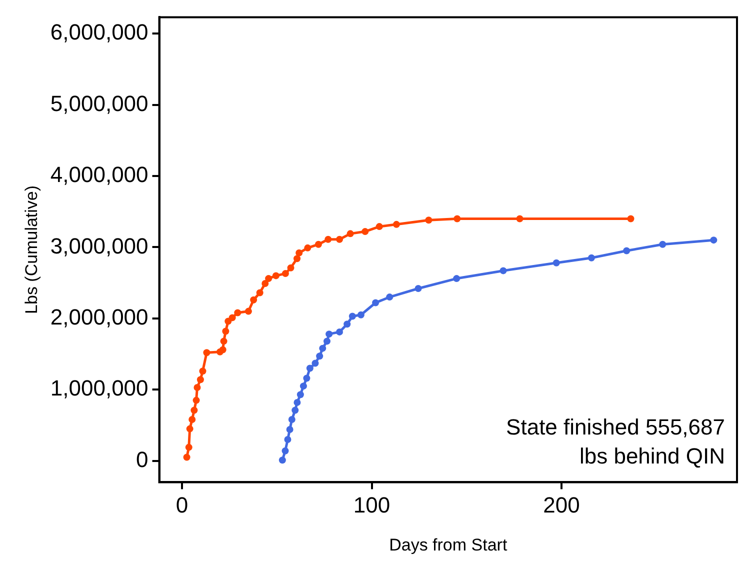 Image resolution: width=741 pixels, height=562 pixels. What do you see at coordinates (99, 175) in the screenshot?
I see `y-tick-label: 4,000,000` at bounding box center [99, 175].